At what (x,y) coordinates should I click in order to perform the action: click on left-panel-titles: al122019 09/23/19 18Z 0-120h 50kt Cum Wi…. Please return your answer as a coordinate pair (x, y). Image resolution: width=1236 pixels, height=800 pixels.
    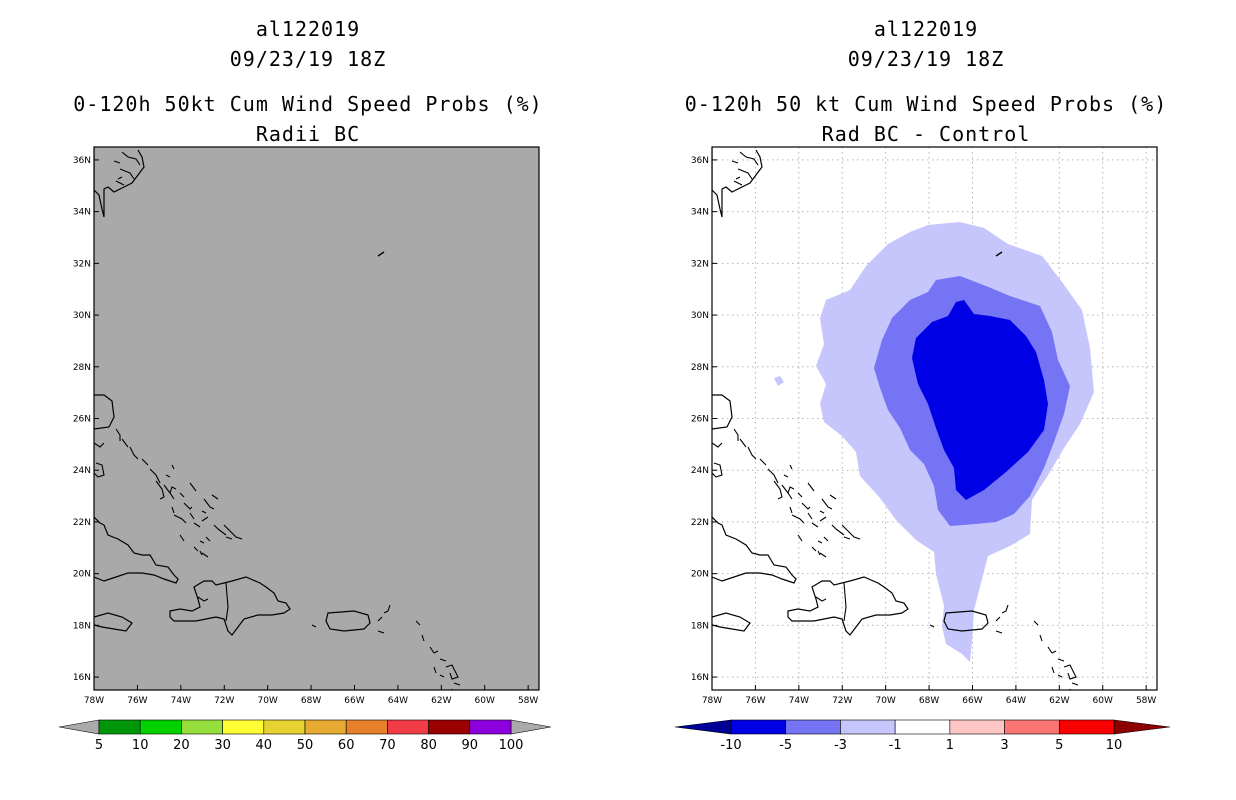
    Looking at the image, I should click on (308, 81).